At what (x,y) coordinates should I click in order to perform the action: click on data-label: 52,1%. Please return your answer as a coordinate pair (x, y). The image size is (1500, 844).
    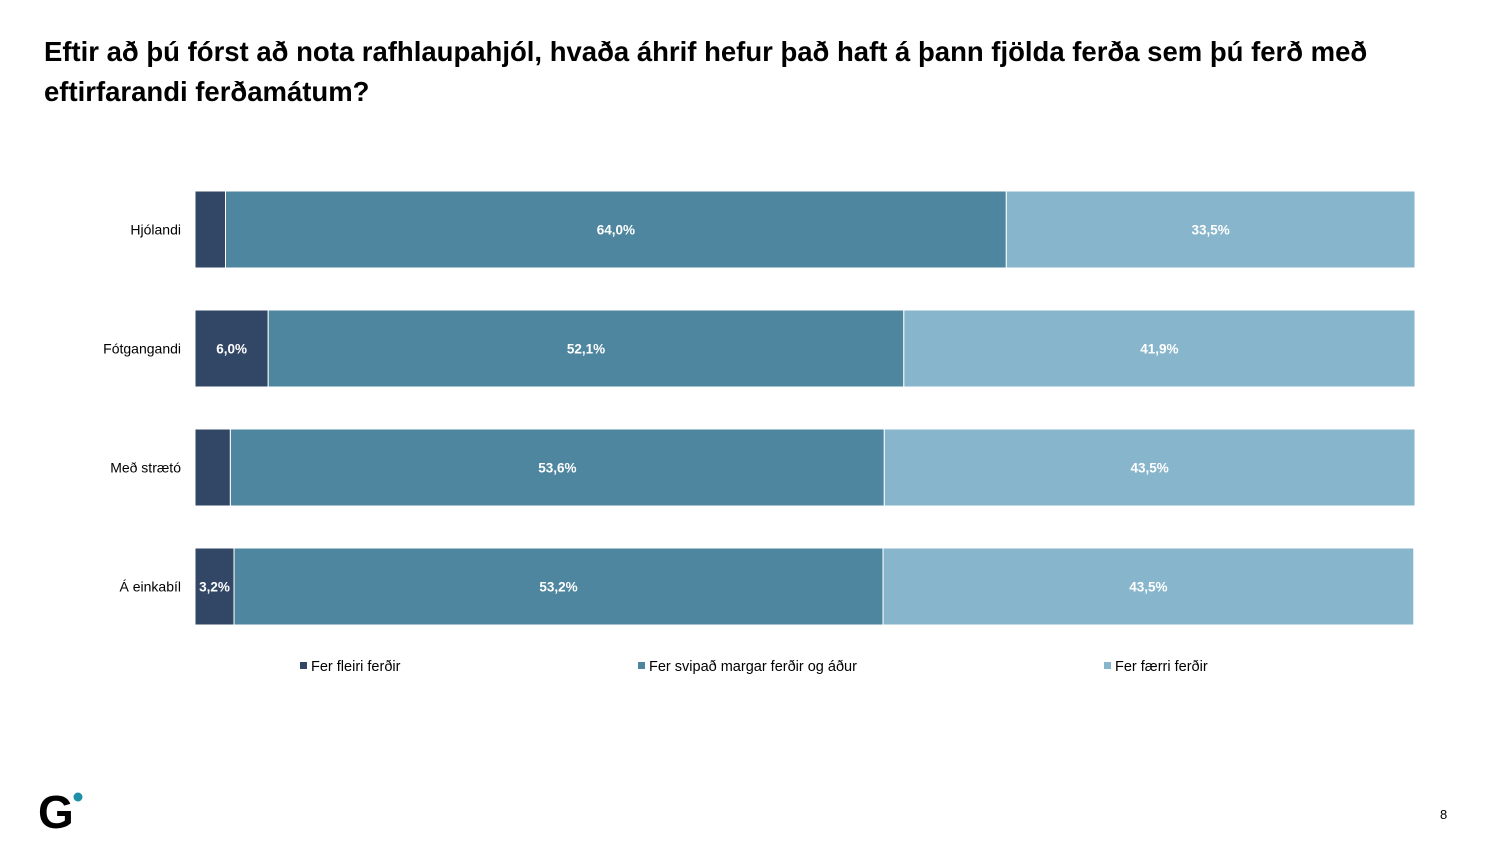
    Looking at the image, I should click on (586, 349).